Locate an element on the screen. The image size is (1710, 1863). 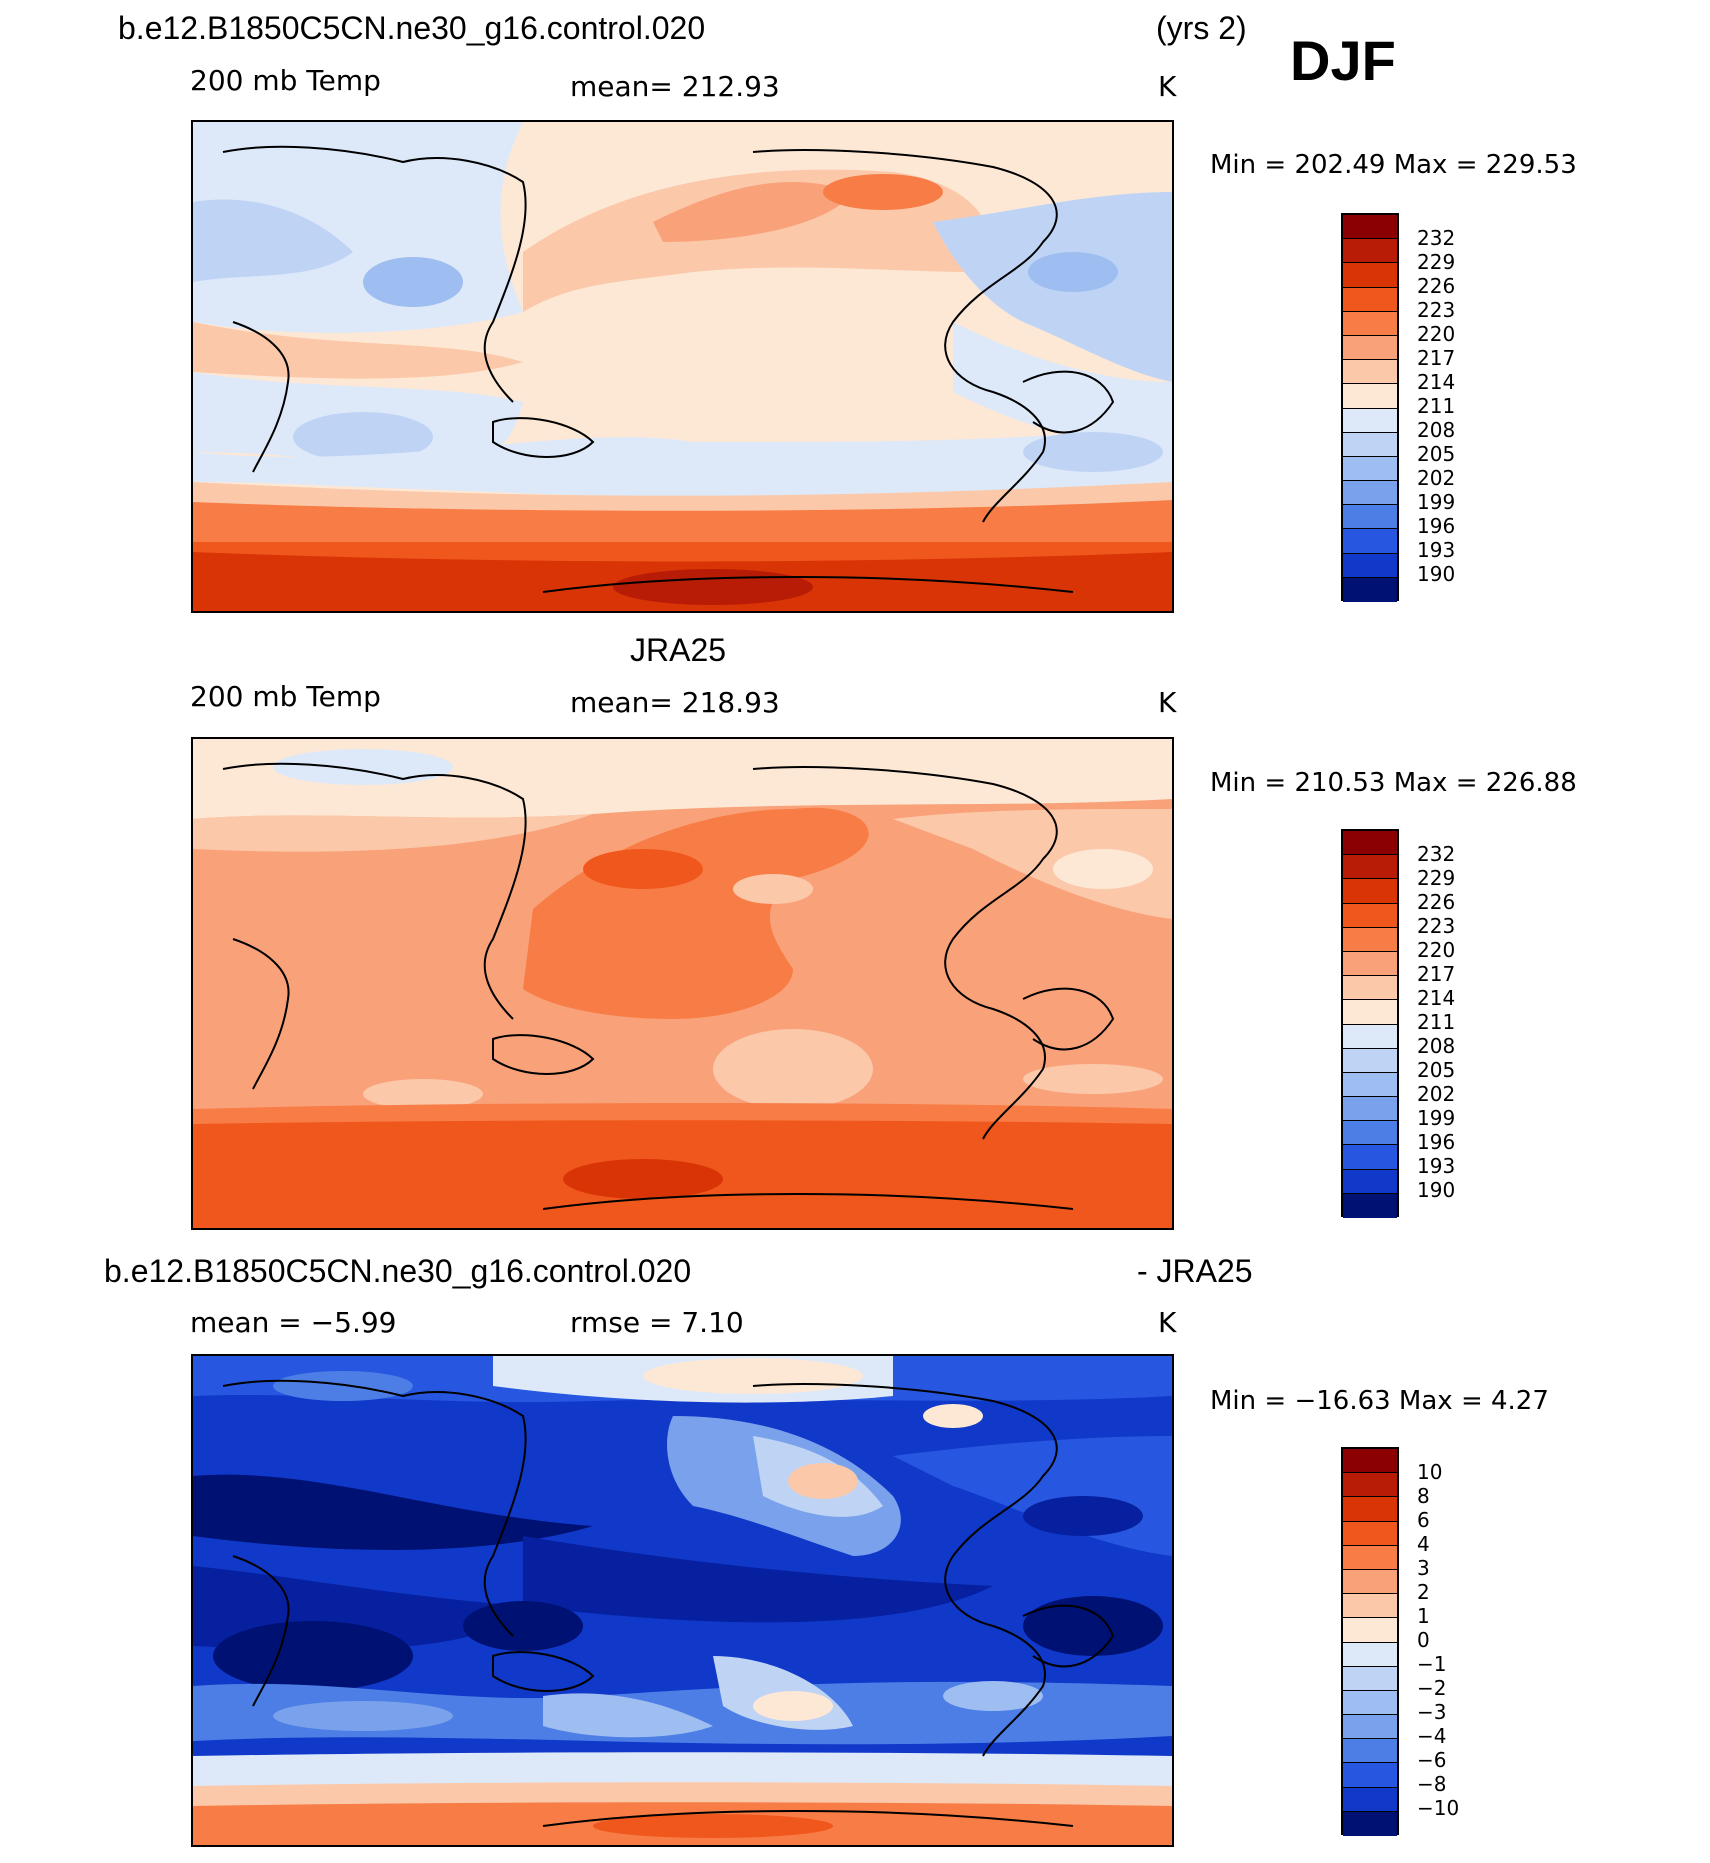
panel2-variable: 200 mb Temp is located at coordinates (285, 696).